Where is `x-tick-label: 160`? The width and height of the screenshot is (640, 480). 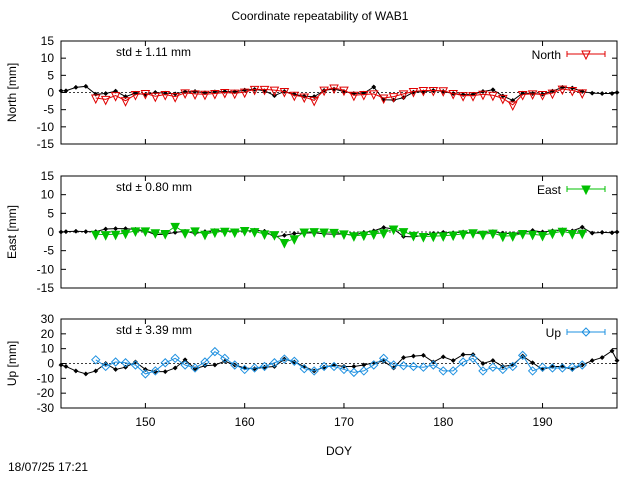 x-tick-label: 160 is located at coordinates (245, 422).